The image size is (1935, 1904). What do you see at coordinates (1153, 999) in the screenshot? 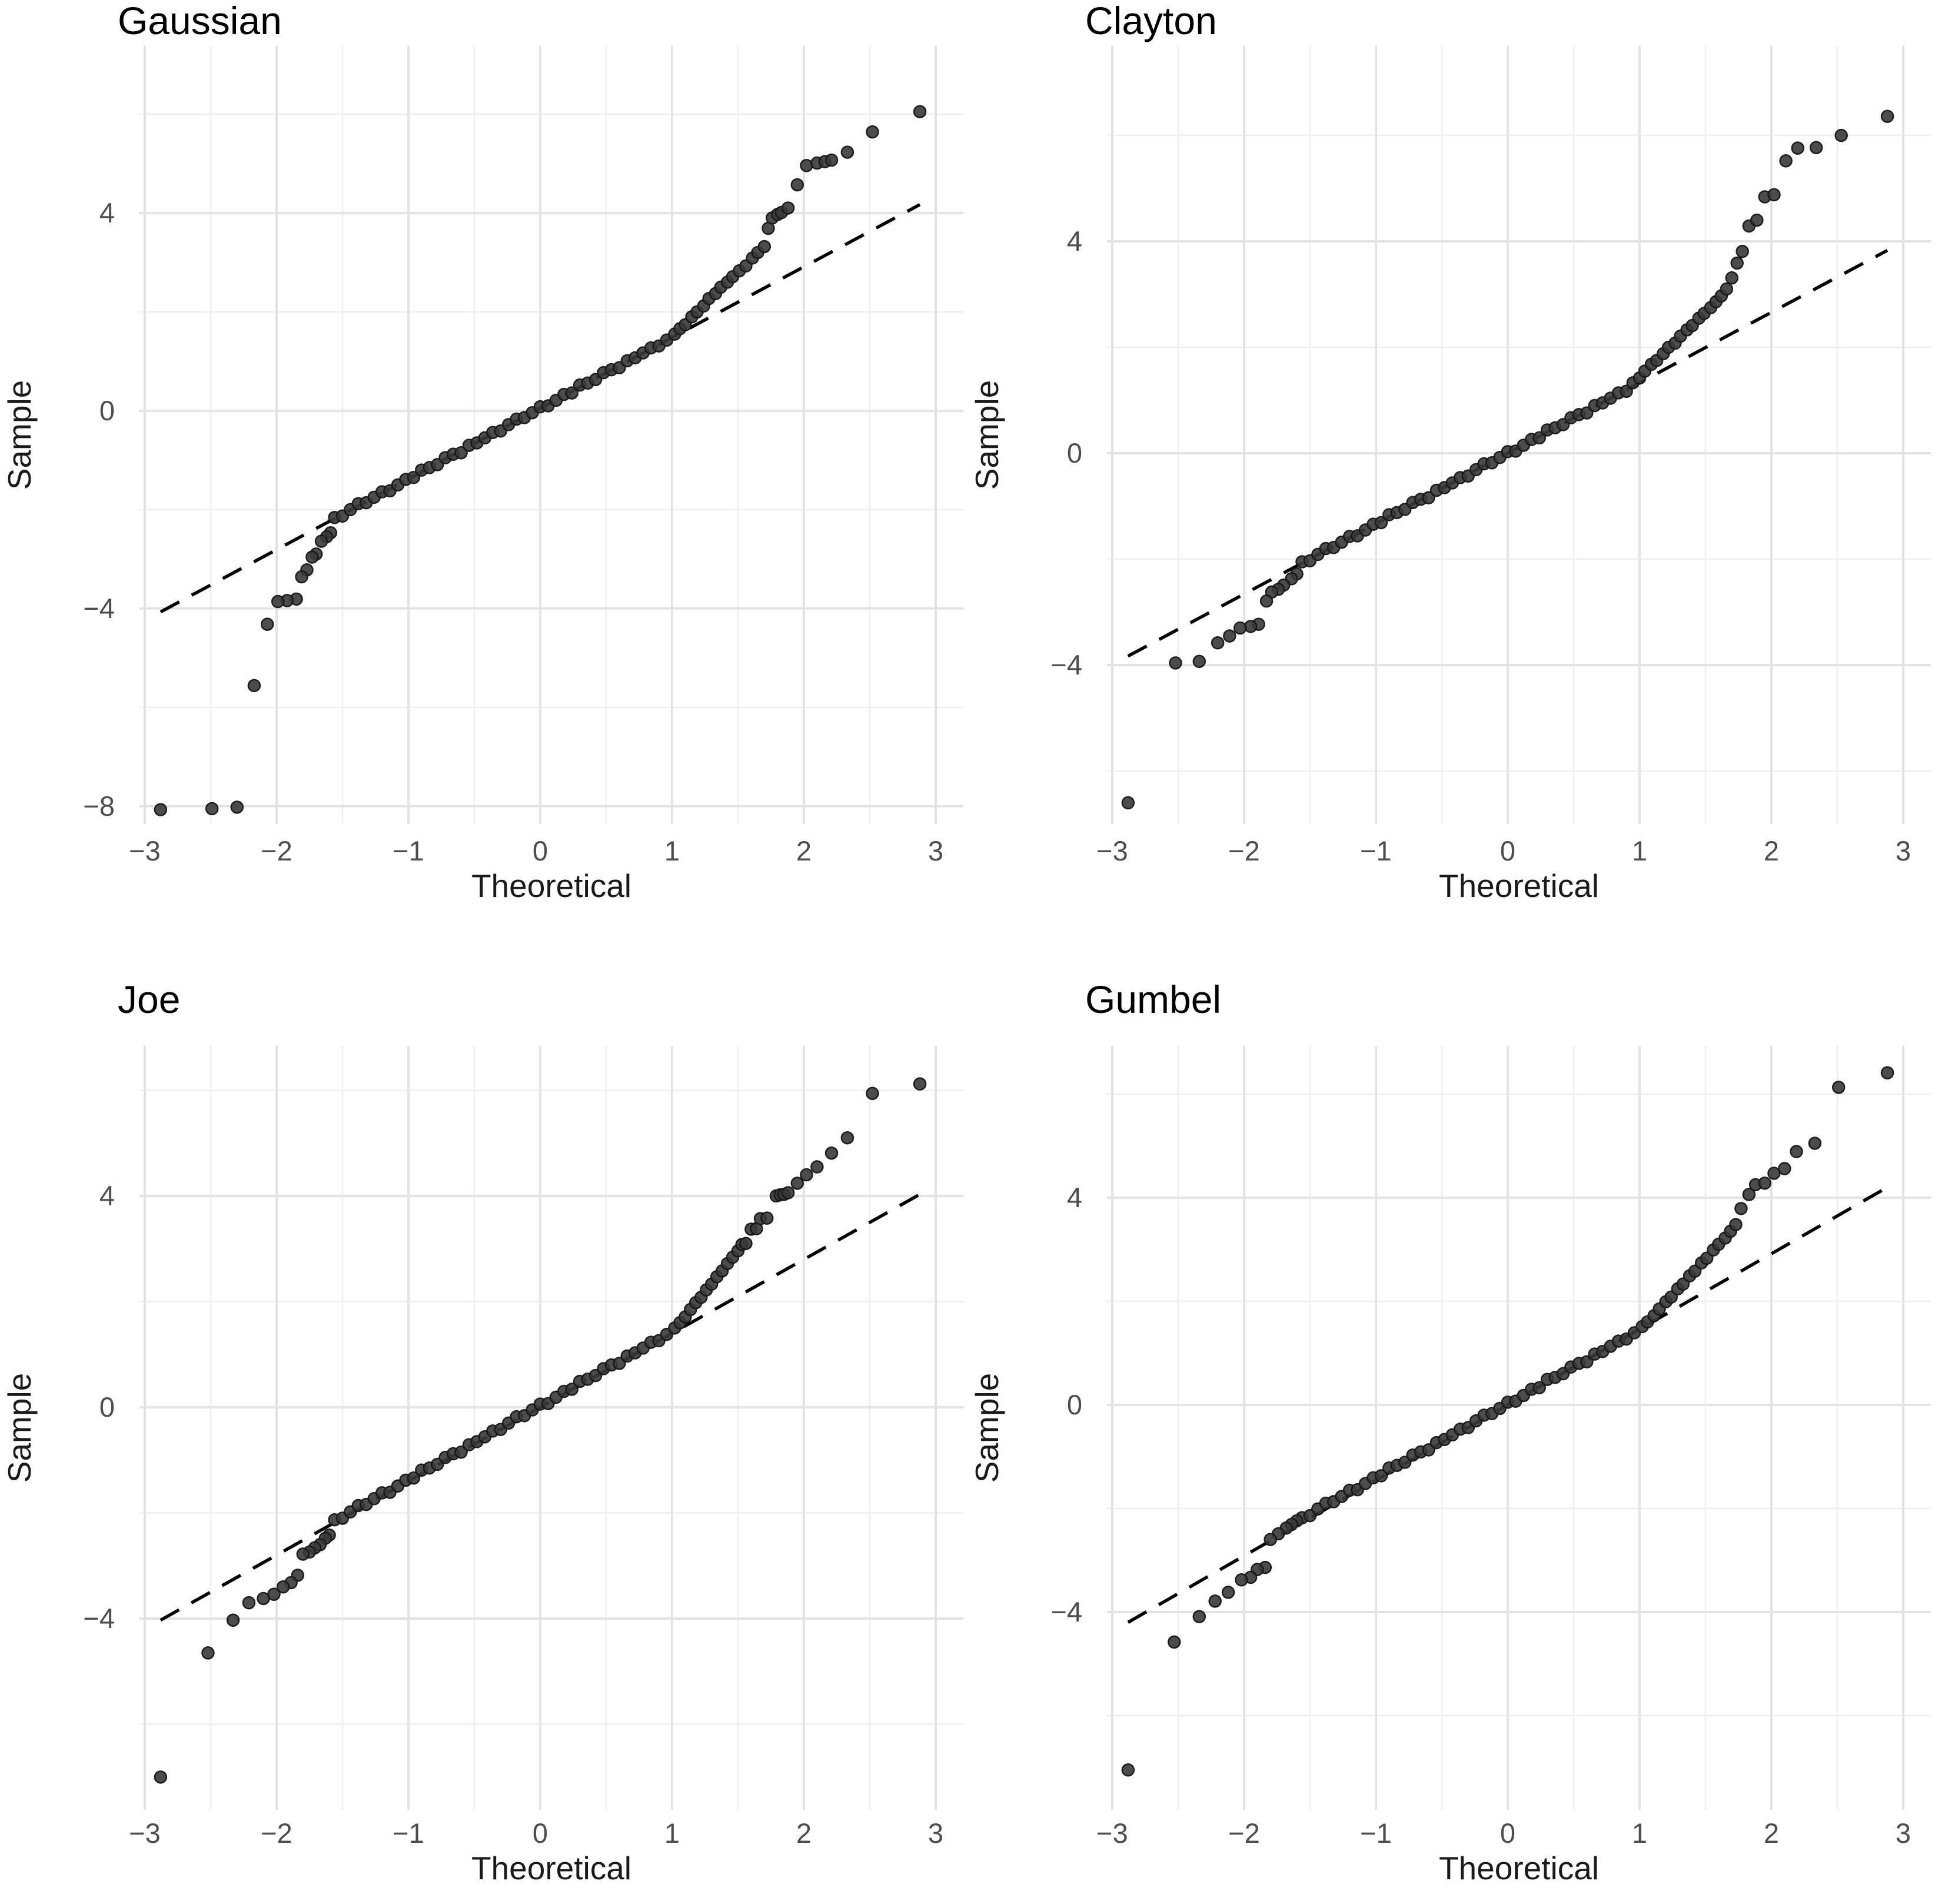
I see `plot-title: Gumbel` at bounding box center [1153, 999].